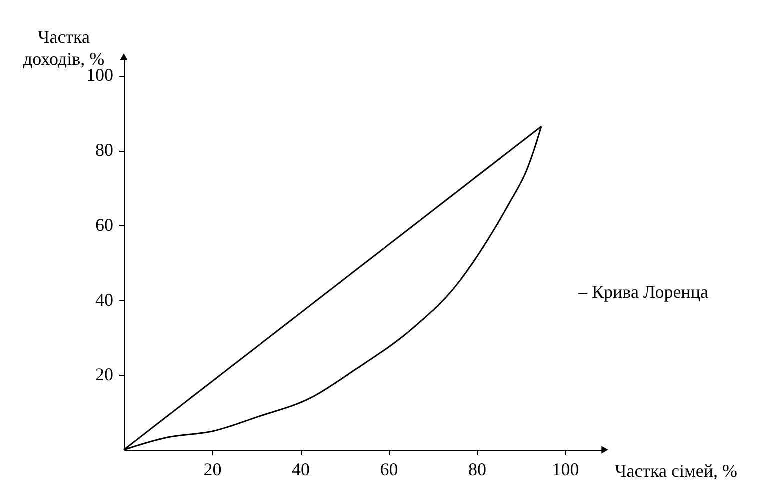 The image size is (763, 487). Describe the element at coordinates (301, 470) in the screenshot. I see `x-tick-label: 40` at that location.